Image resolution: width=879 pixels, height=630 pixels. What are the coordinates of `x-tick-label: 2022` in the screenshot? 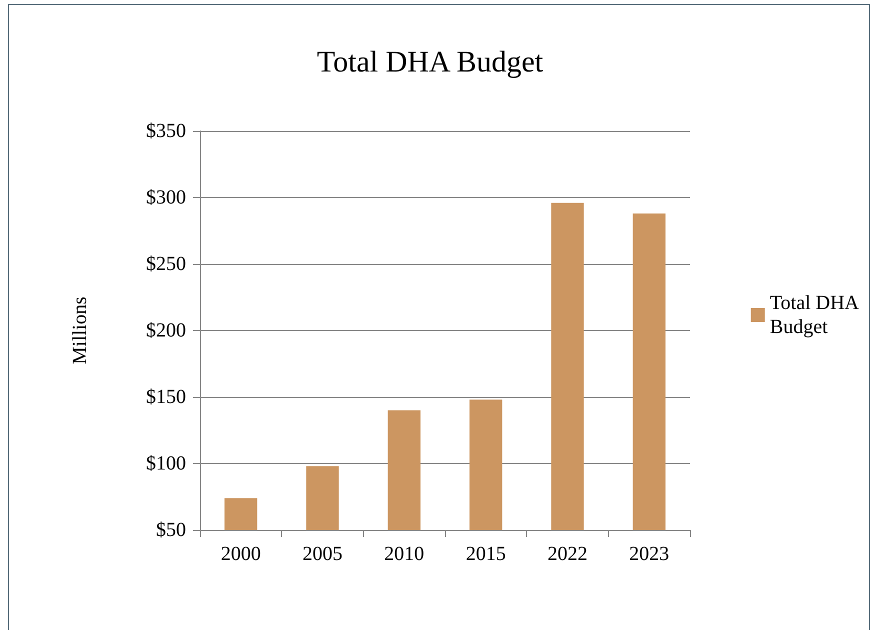 It's located at (568, 554).